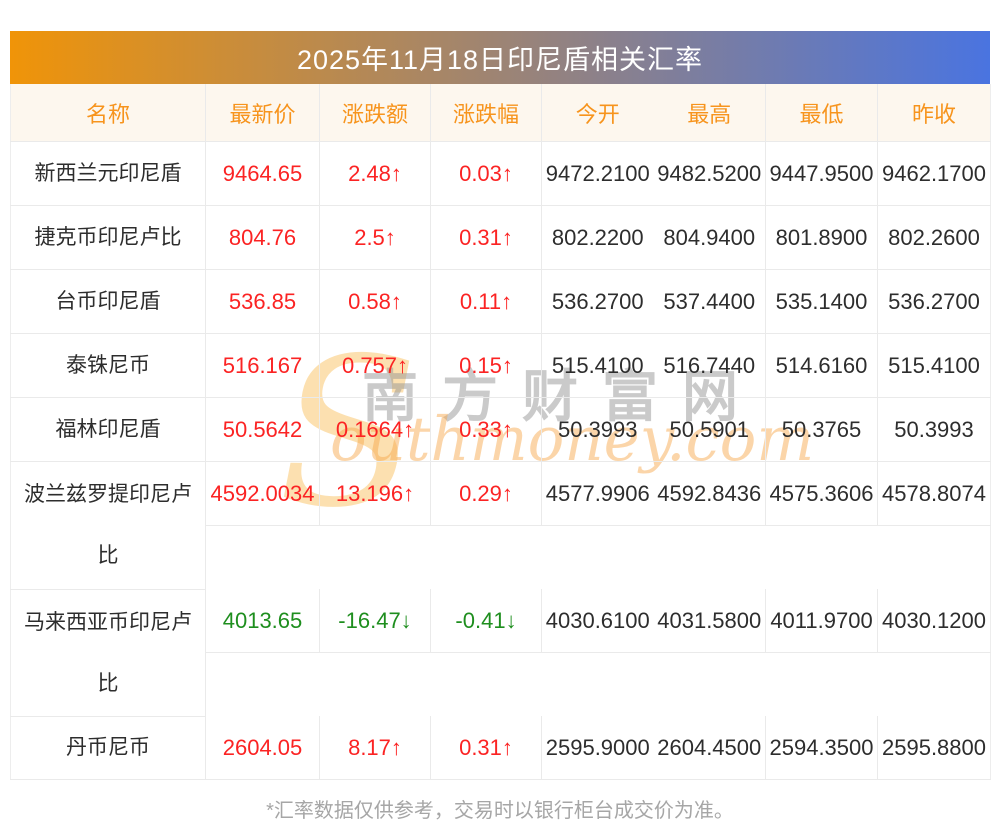  I want to click on cell-name: 波兰兹罗提印尼卢比, so click(108, 525).